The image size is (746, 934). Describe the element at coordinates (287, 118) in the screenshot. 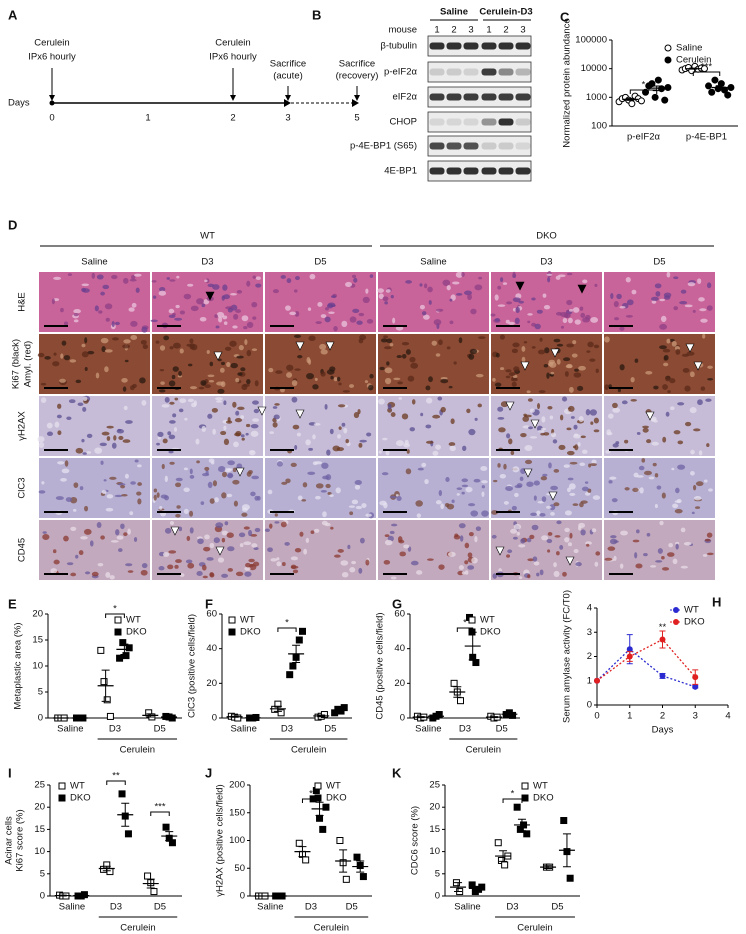

I see `day-tick: 3` at that location.